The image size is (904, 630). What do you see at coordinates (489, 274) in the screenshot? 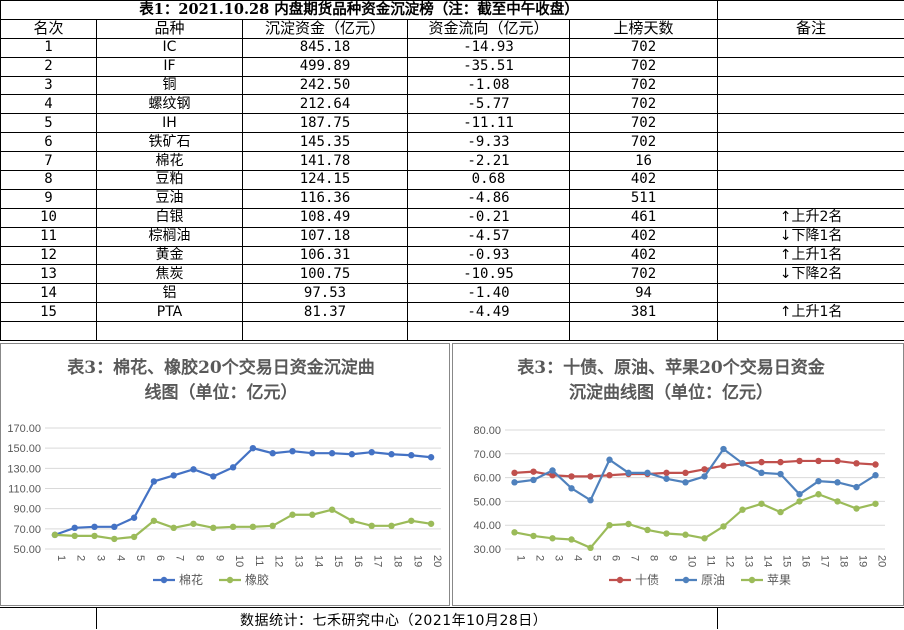
I see `flow-cell: -10.95` at bounding box center [489, 274].